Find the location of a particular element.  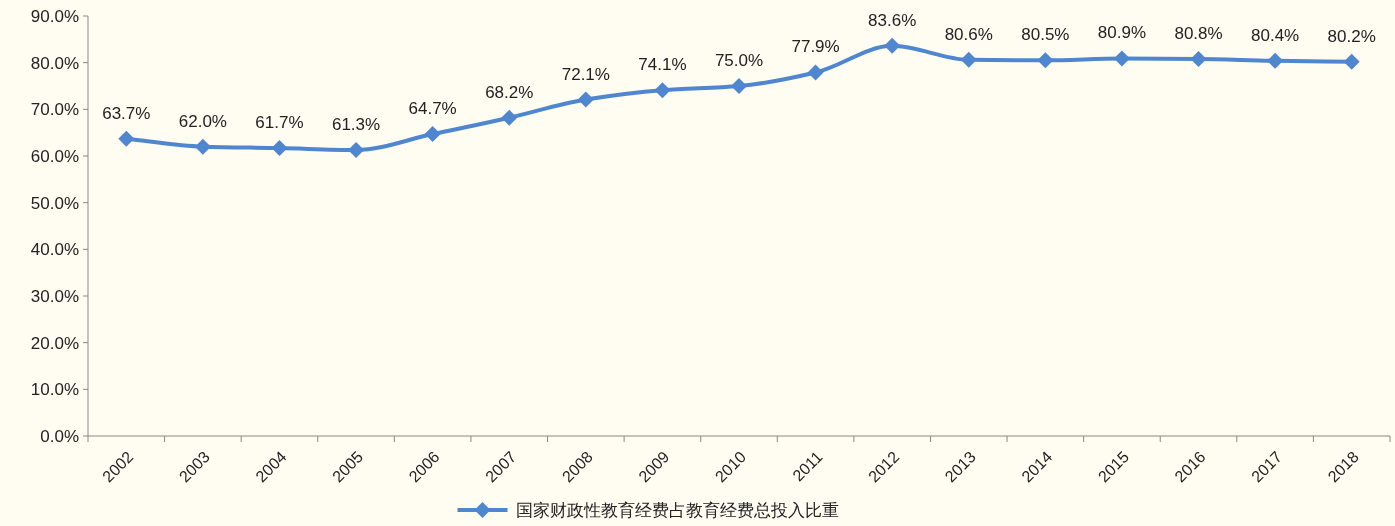

y-tick-label: 80.0% is located at coordinates (54, 63).